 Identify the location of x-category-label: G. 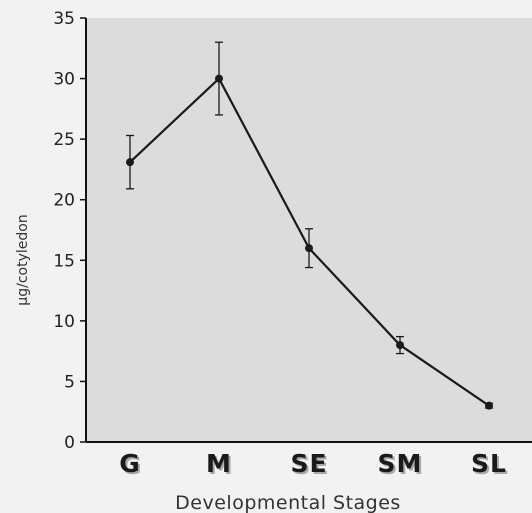
(130, 463).